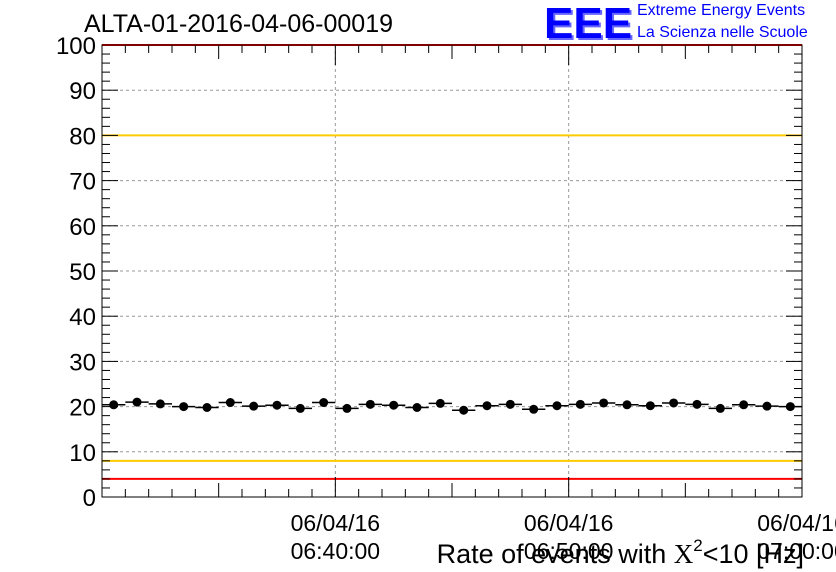 The width and height of the screenshot is (836, 572). I want to click on x-tick-label-time: 07:00:00, so click(796, 551).